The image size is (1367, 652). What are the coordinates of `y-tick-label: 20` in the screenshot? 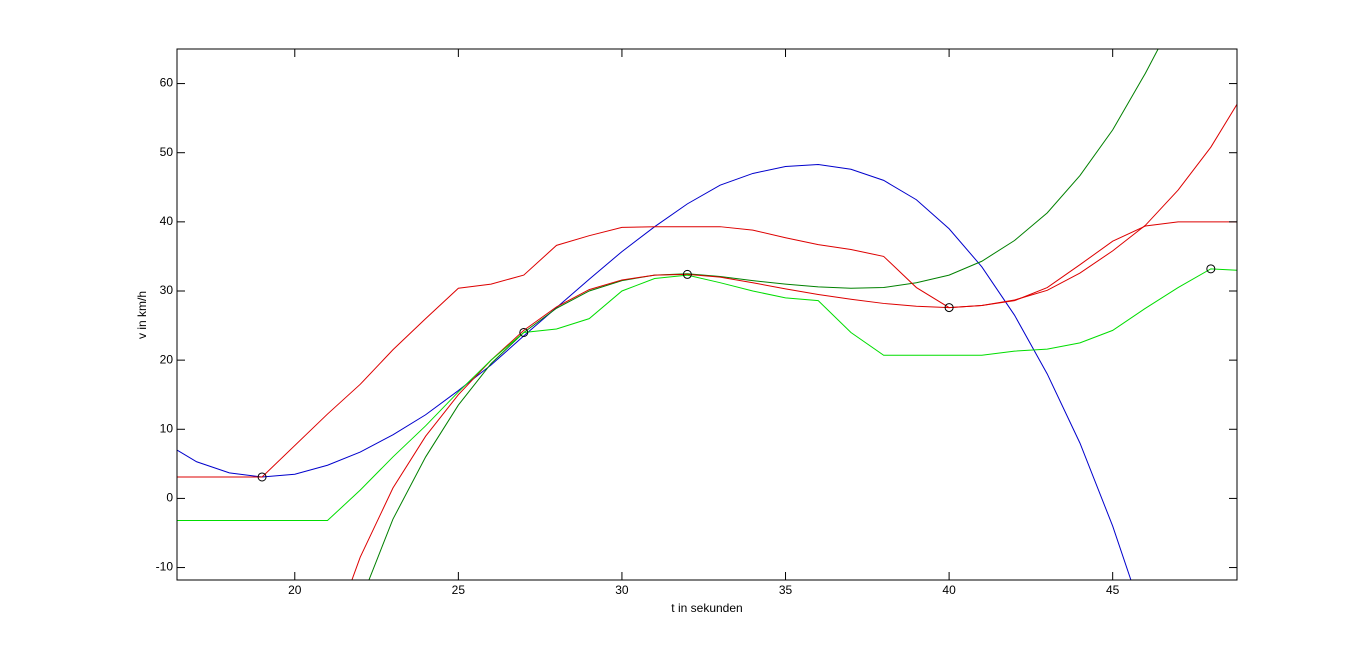 It's located at (167, 359).